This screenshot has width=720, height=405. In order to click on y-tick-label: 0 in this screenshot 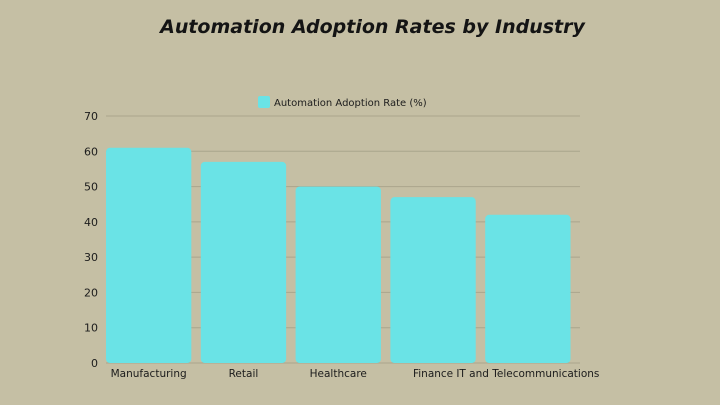, I will do `click(94, 363)`.